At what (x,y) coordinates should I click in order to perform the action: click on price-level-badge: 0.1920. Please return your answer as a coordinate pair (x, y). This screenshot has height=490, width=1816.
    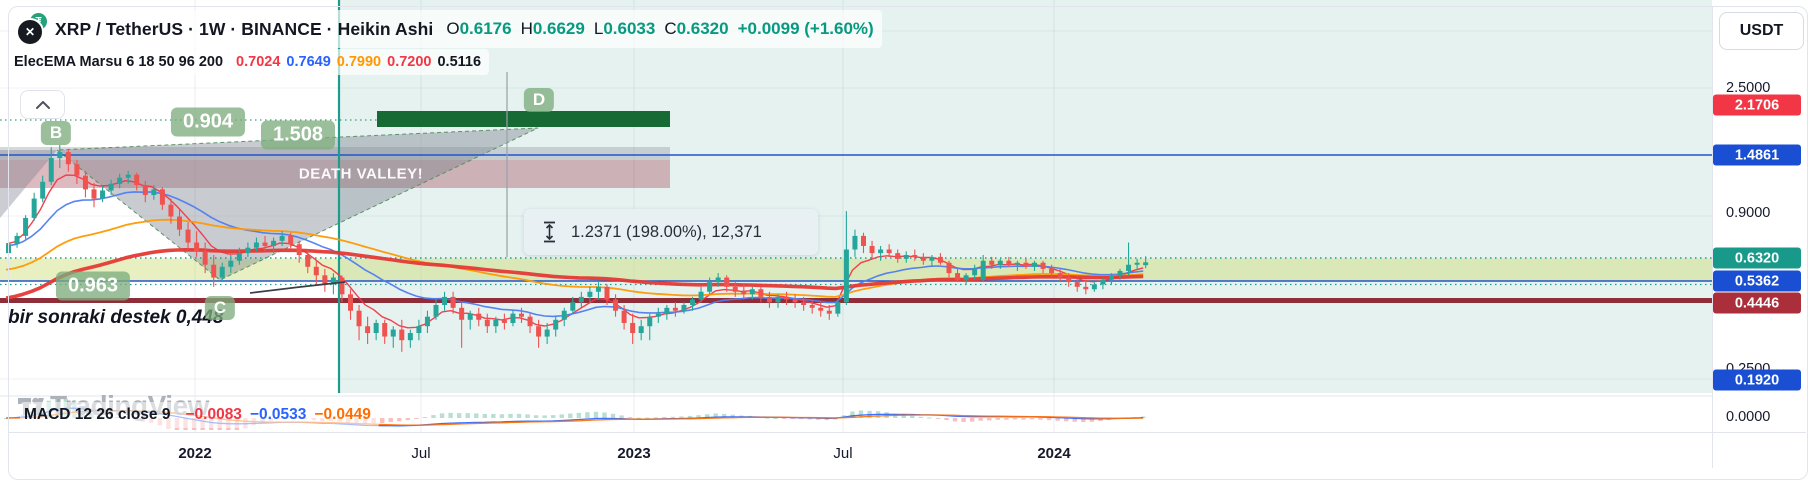
    Looking at the image, I should click on (1757, 380).